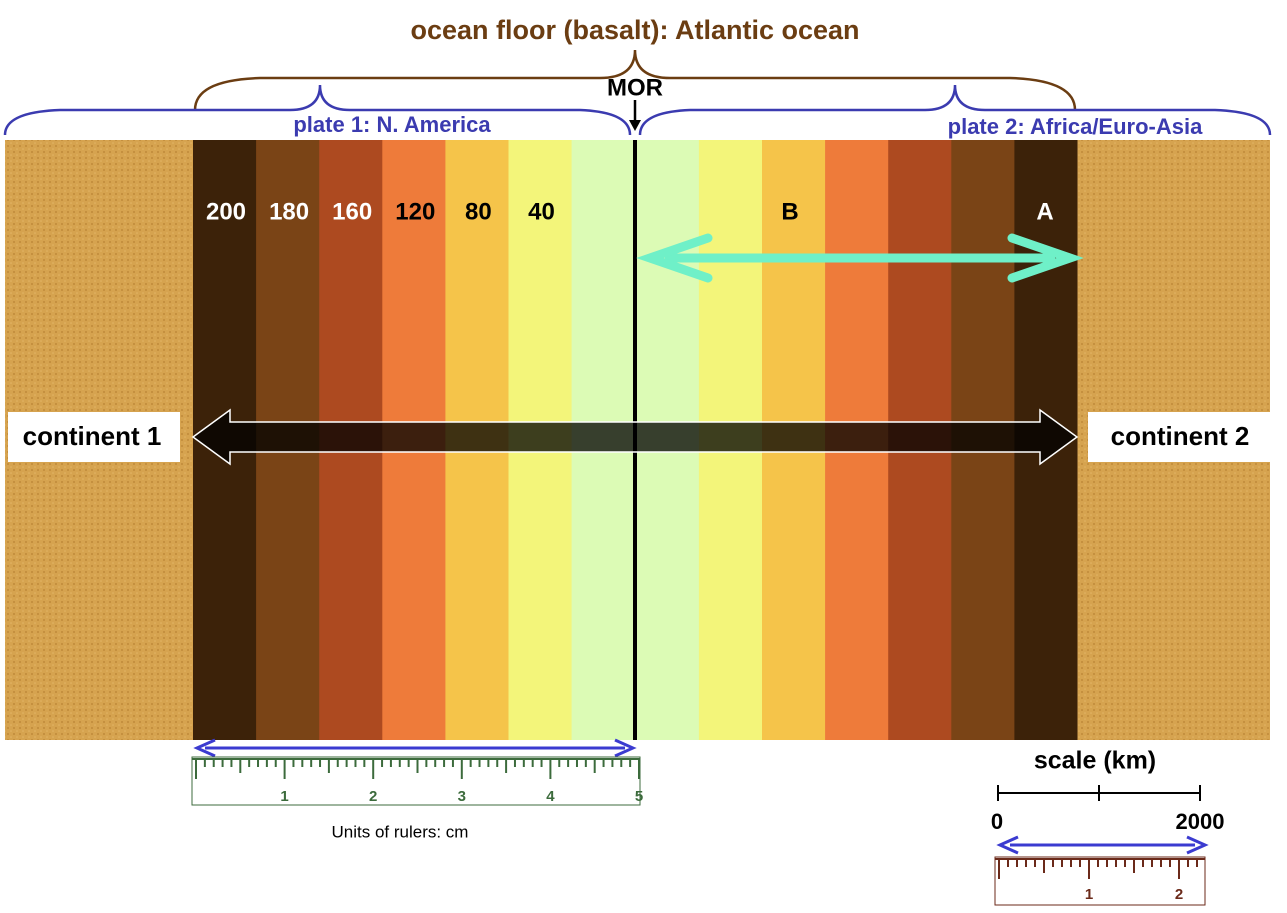  What do you see at coordinates (997, 821) in the screenshot?
I see `scale-min: 0` at bounding box center [997, 821].